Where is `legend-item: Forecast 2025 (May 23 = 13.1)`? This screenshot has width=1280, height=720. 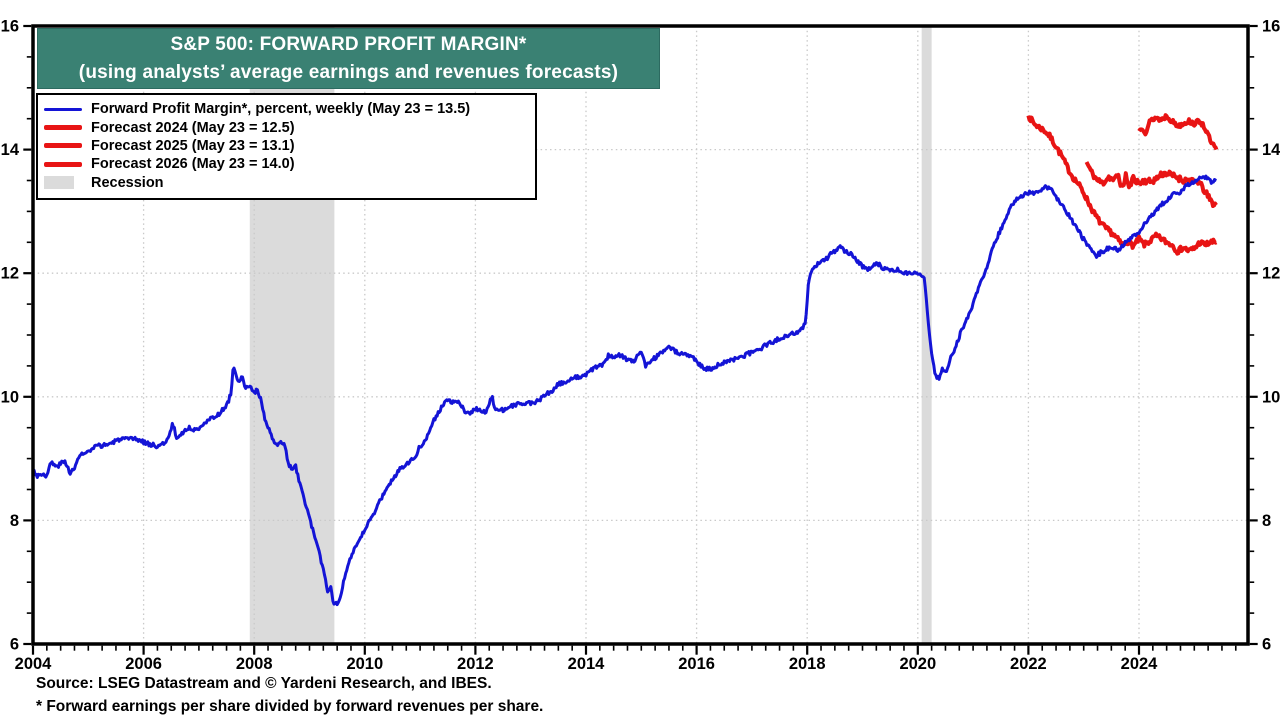 legend-item: Forecast 2025 (May 23 = 13.1) is located at coordinates (286, 146).